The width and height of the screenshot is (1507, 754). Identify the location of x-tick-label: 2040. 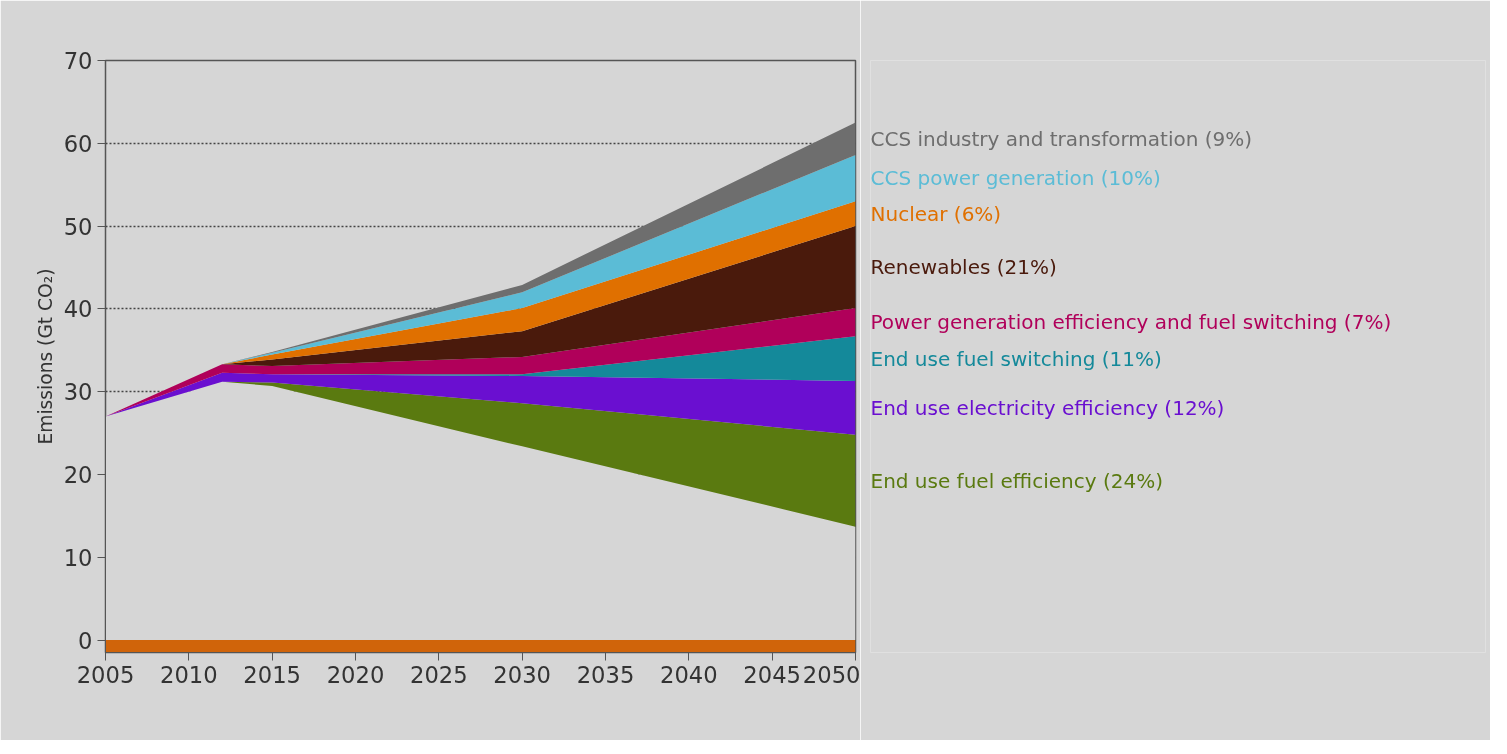
(689, 674).